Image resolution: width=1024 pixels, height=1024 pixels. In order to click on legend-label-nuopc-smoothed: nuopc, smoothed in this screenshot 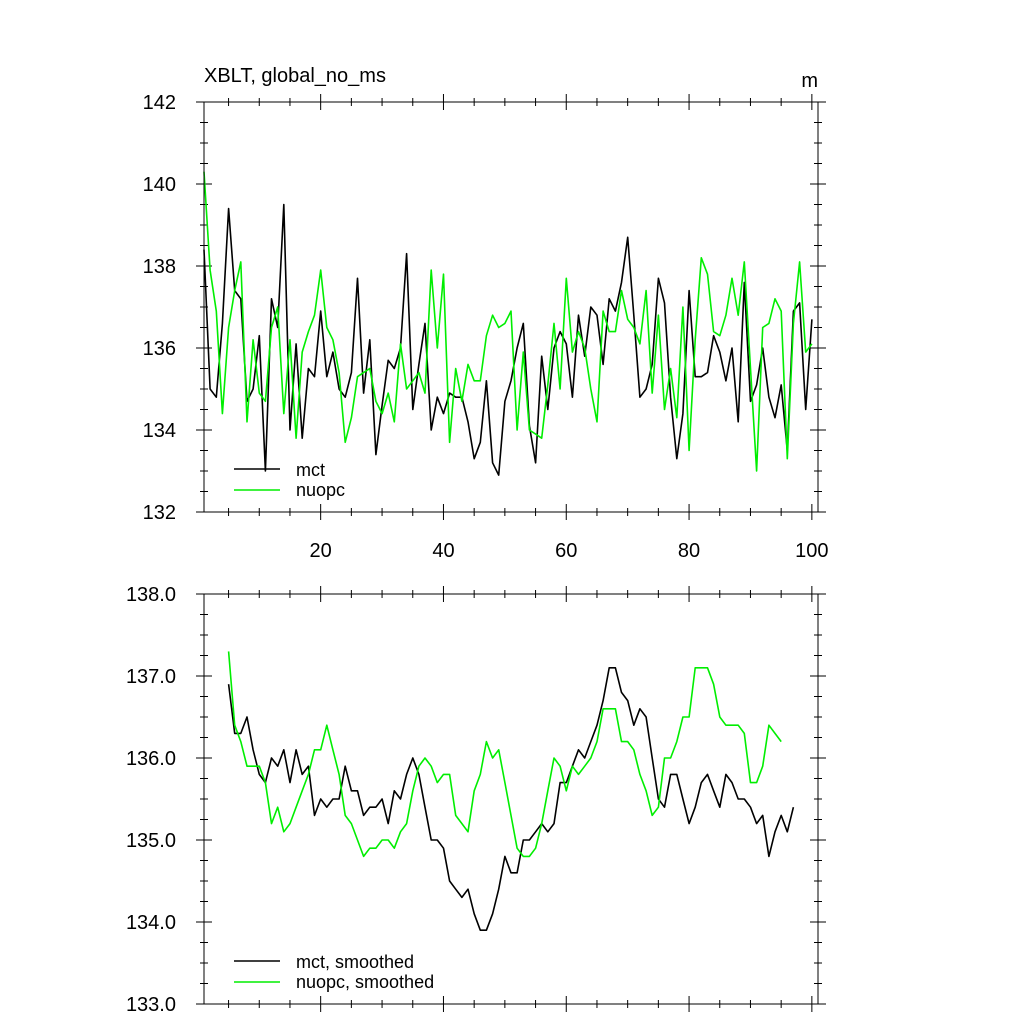, I will do `click(365, 982)`.